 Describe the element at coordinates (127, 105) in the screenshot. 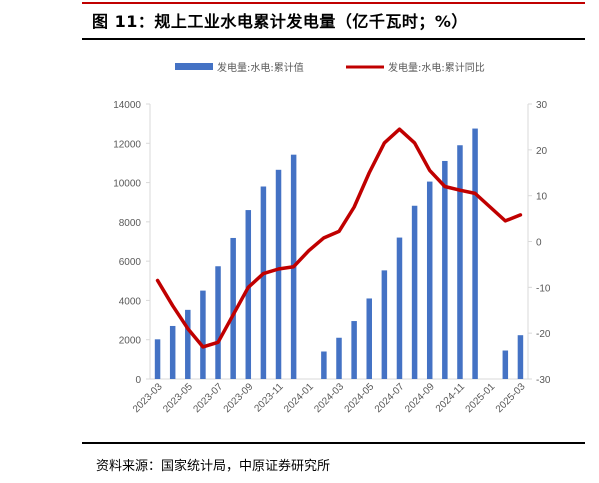

I see `y-left-tick-label: 14000` at that location.